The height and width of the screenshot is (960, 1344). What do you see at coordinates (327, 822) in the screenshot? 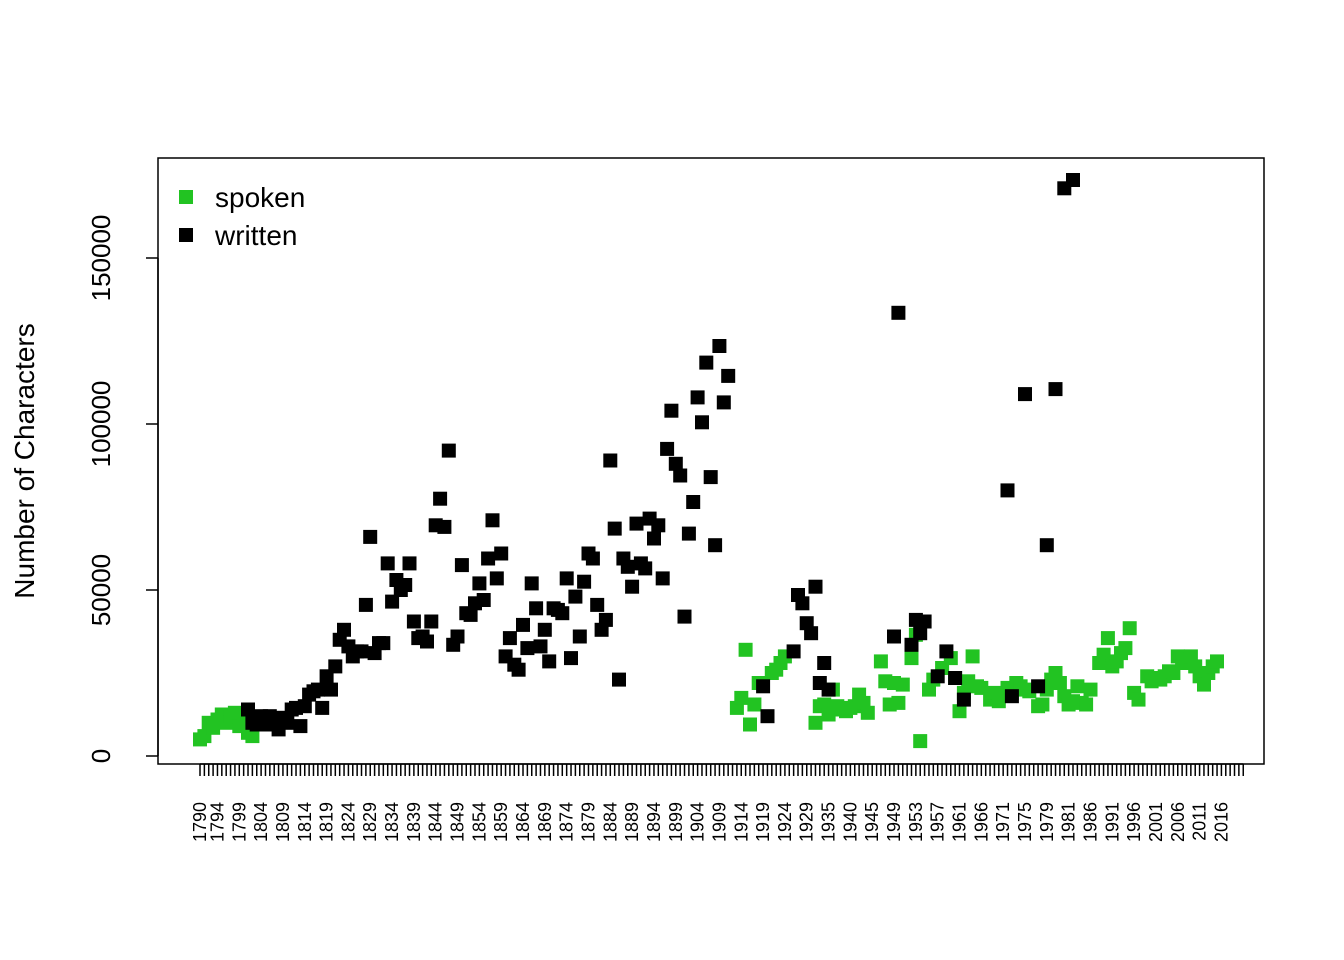
I see `x-tick-label-6: 1819` at bounding box center [327, 822].